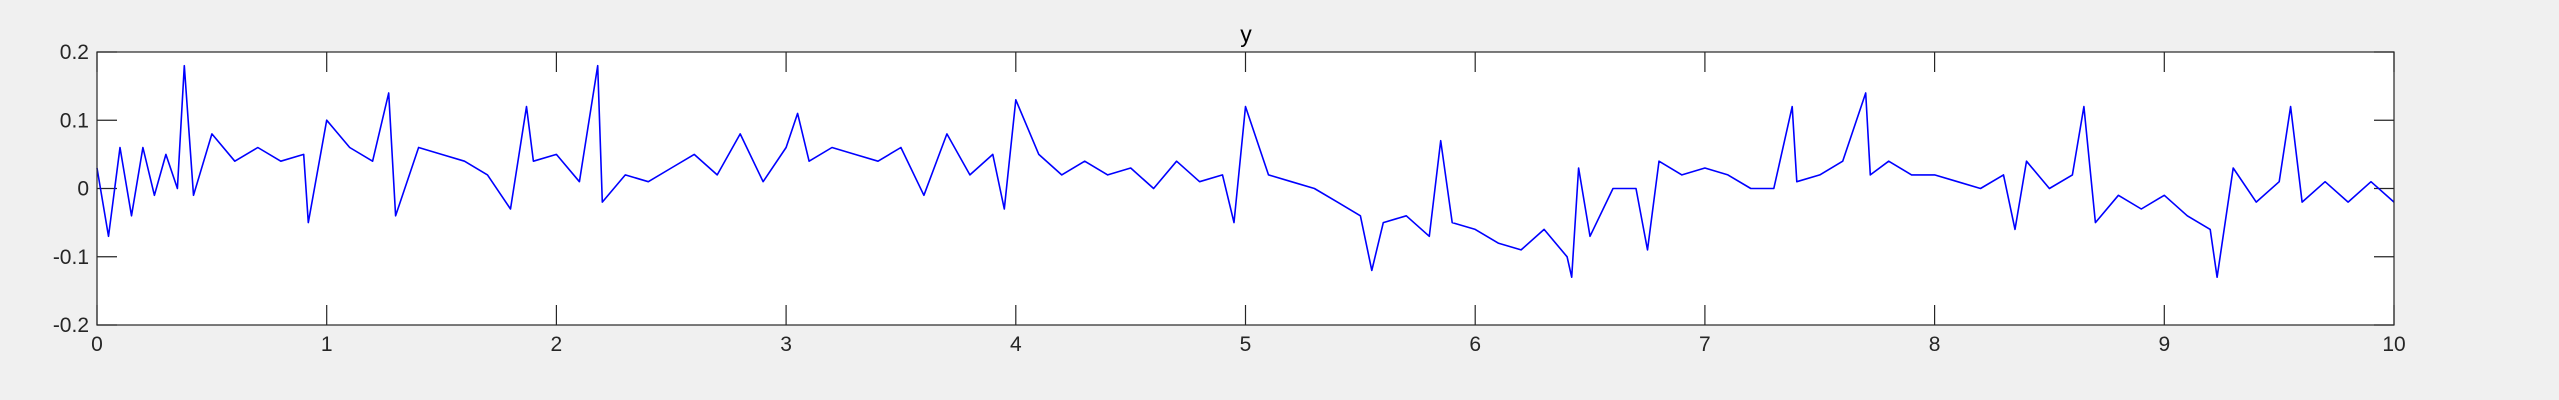  I want to click on x-tick-label: 4, so click(1016, 344).